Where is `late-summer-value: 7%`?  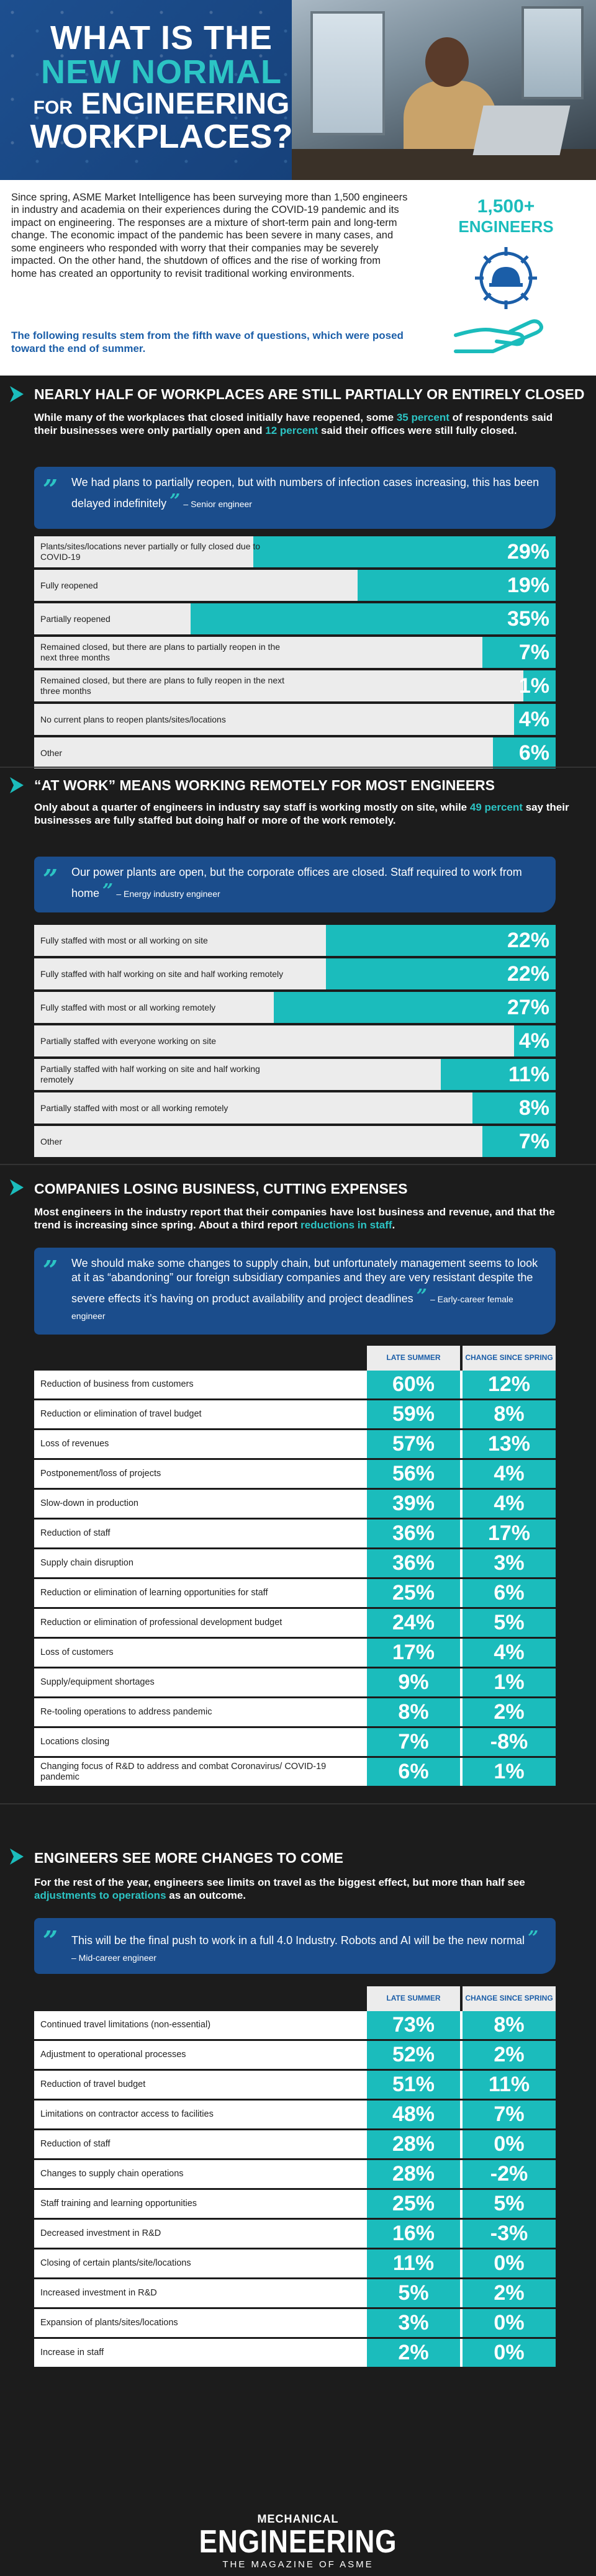 late-summer-value: 7% is located at coordinates (413, 1742).